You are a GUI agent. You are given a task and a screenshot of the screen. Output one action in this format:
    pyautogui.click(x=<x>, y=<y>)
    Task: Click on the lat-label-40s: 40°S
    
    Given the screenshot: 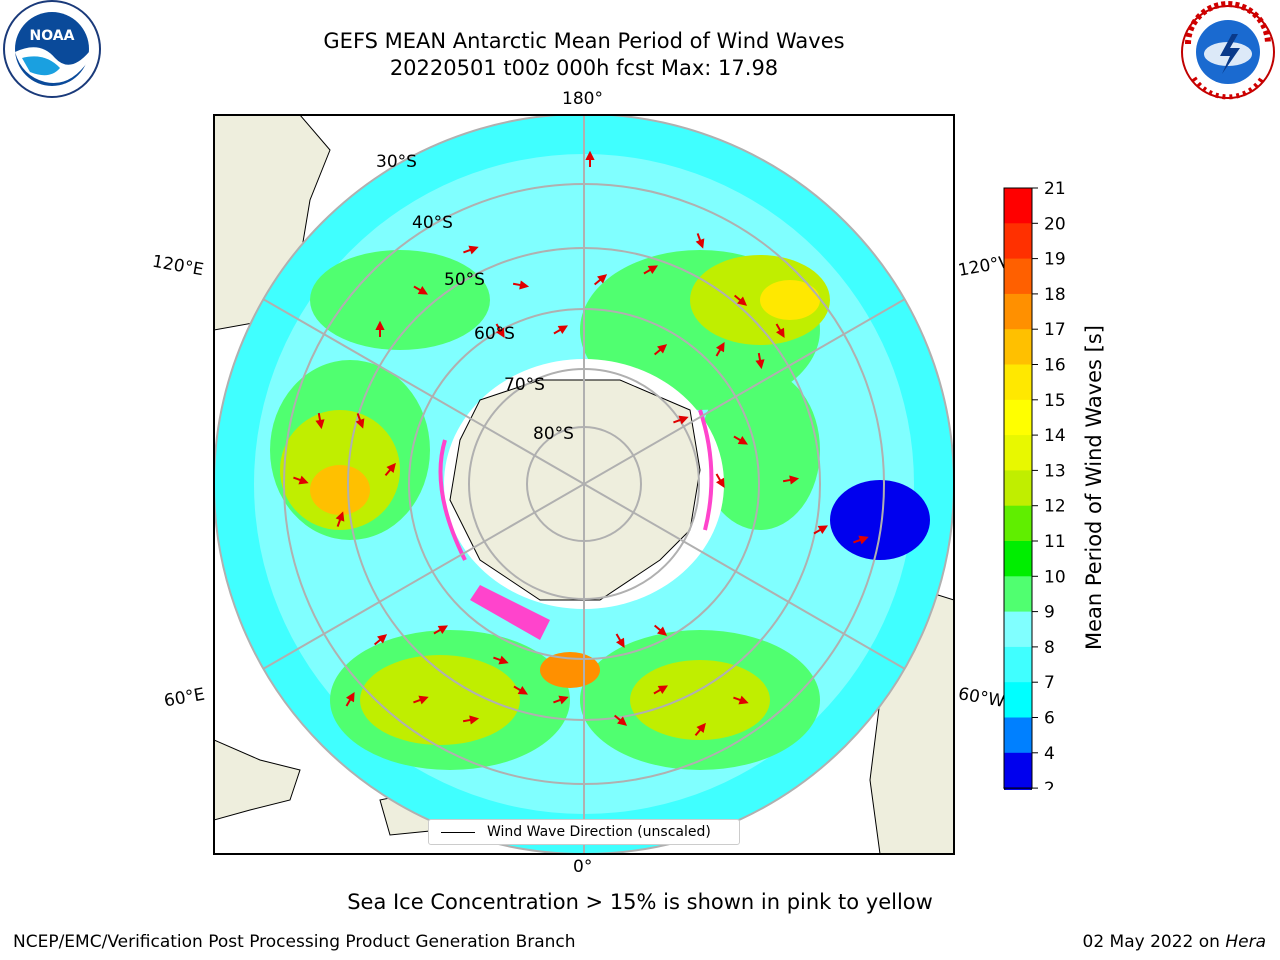 What is the action you would take?
    pyautogui.click(x=432, y=223)
    